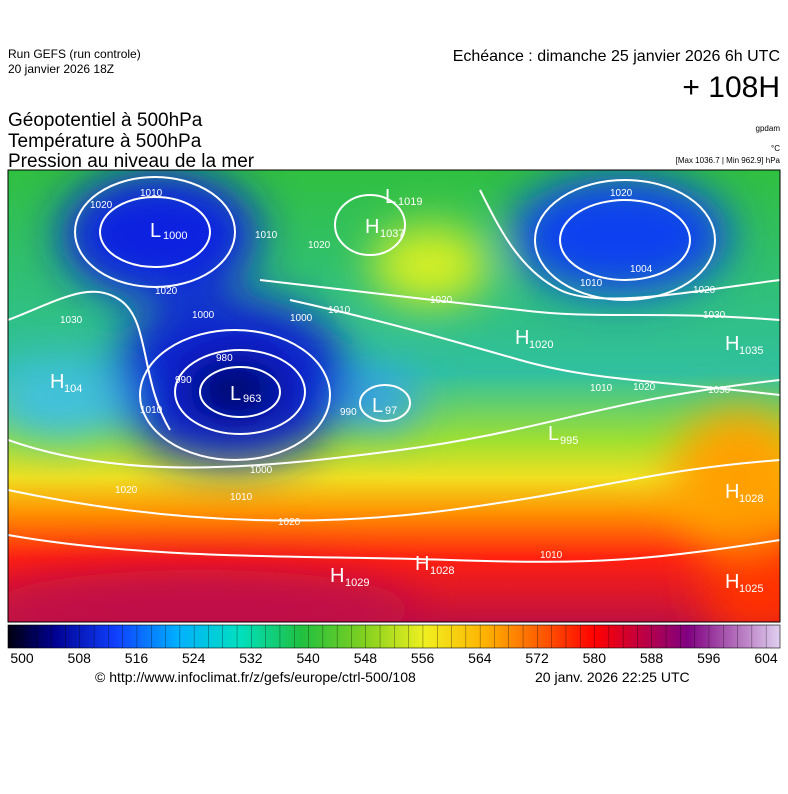 This screenshot has width=788, height=794. Describe the element at coordinates (775, 148) in the screenshot. I see `unit: °C` at that location.